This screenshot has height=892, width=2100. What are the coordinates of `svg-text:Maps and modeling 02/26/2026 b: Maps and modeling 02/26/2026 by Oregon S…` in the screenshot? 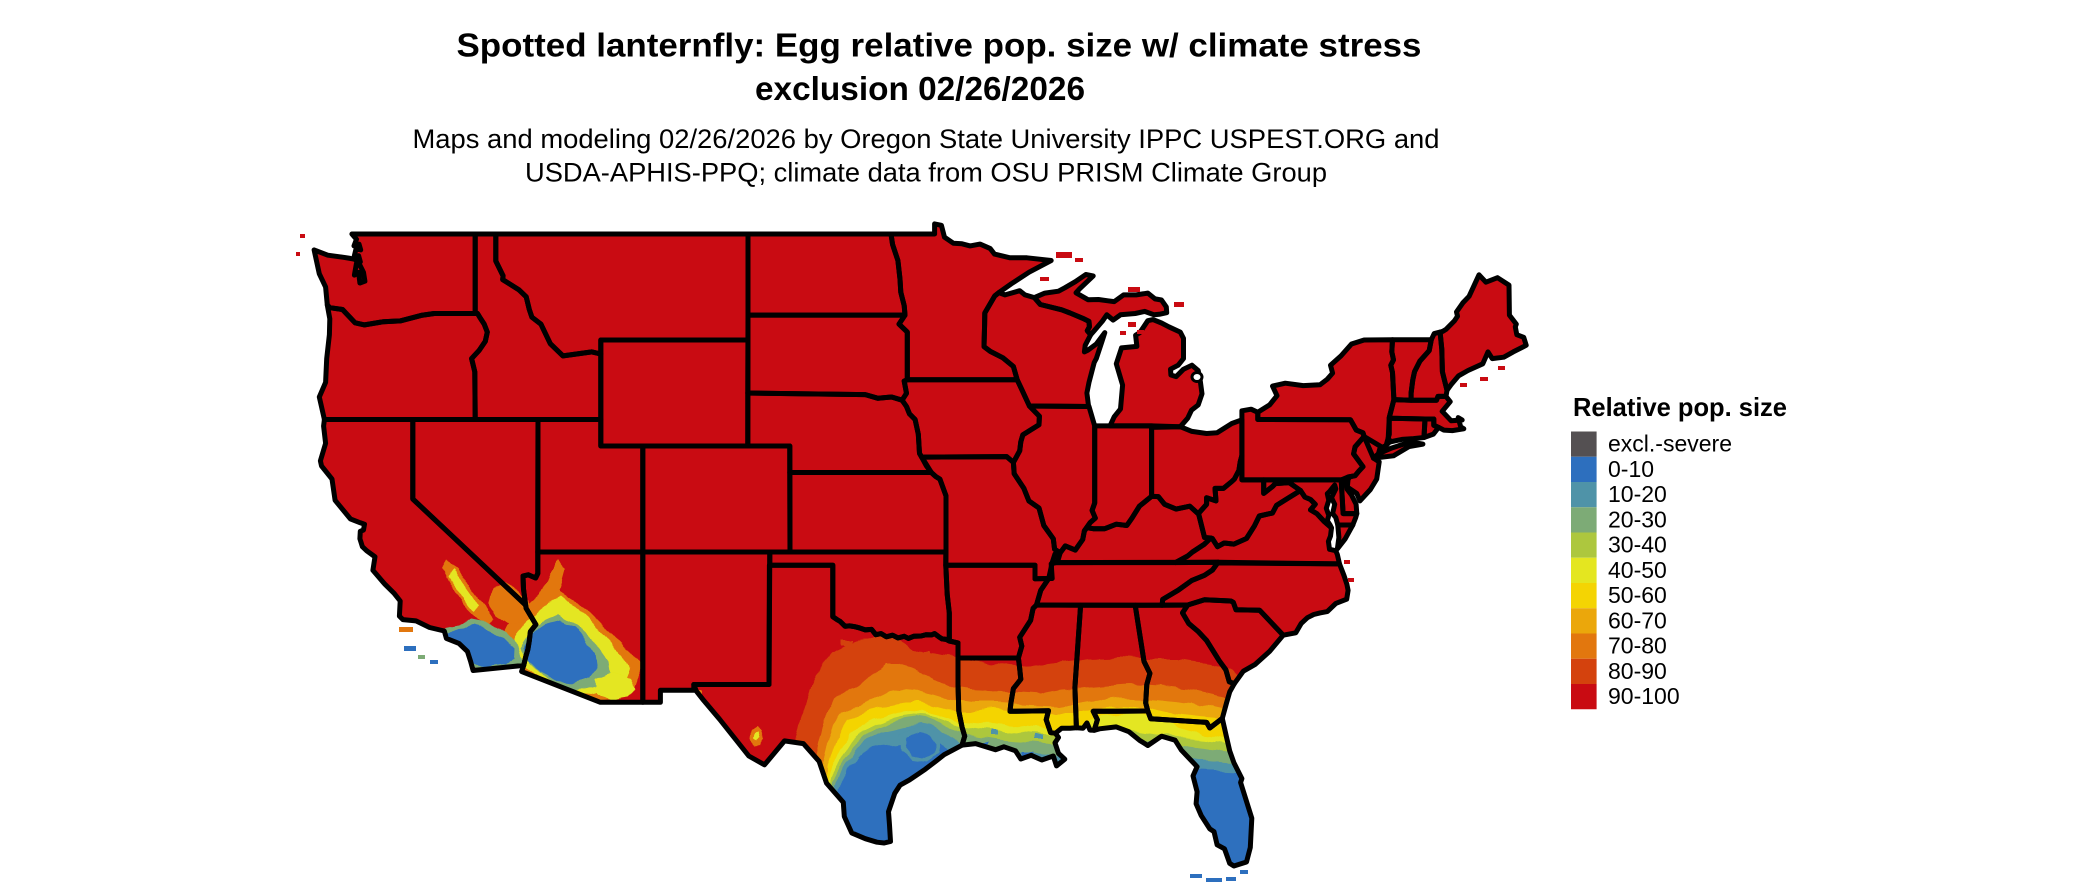 It's located at (926, 139).